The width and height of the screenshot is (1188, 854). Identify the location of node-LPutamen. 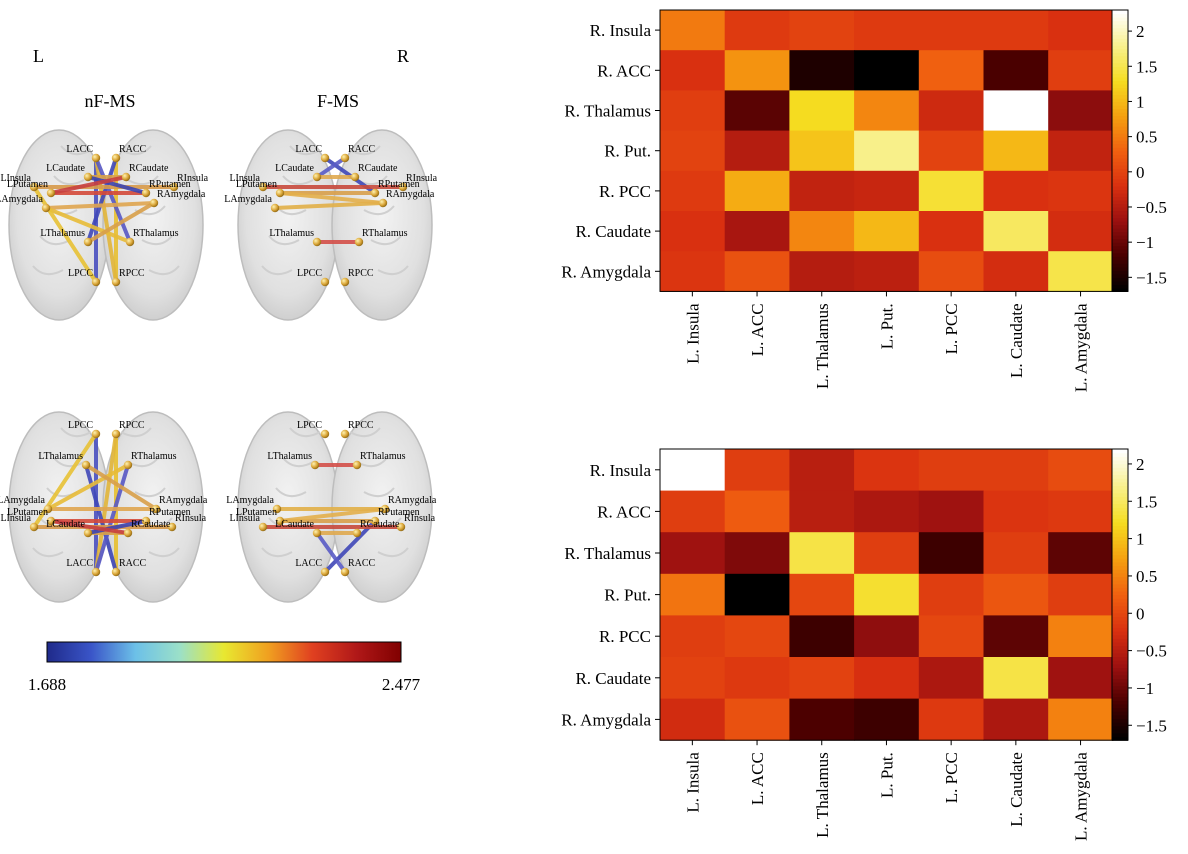
(51, 193).